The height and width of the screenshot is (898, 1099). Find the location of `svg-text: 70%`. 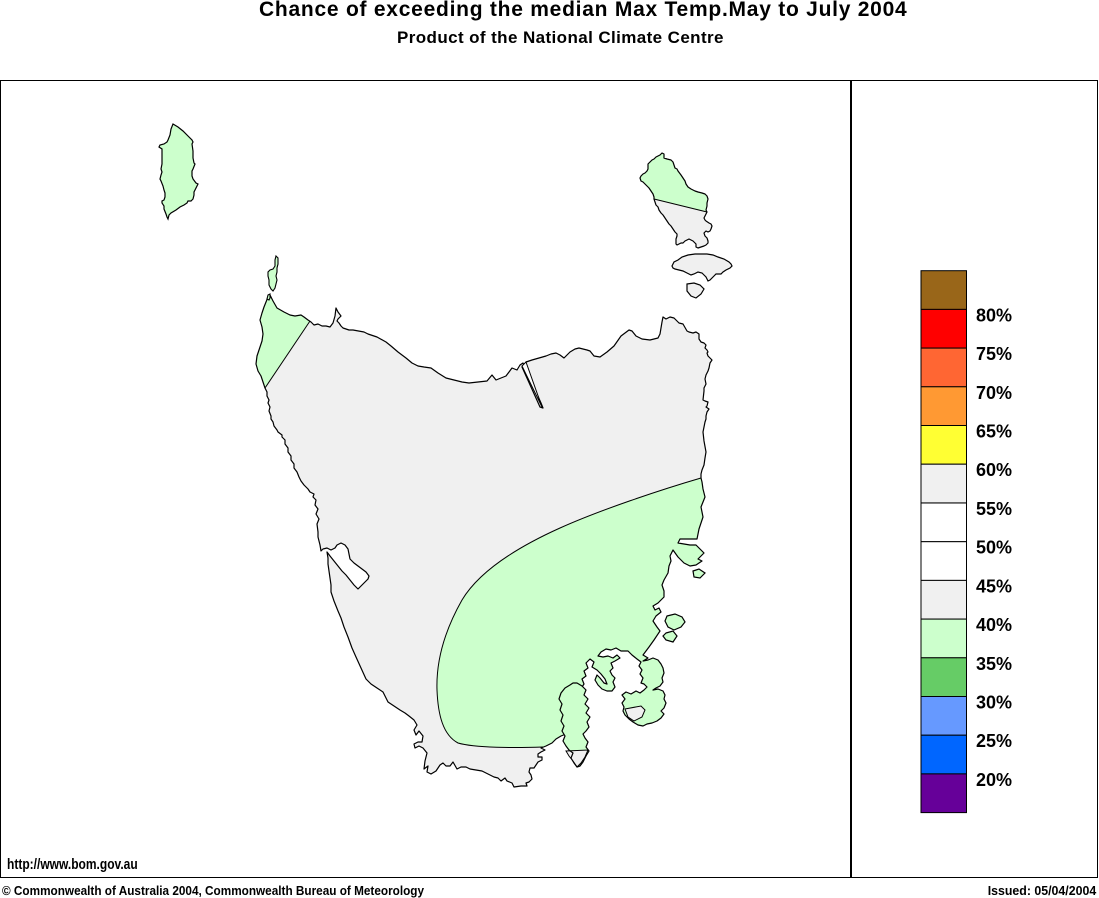

svg-text: 70% is located at coordinates (994, 393).